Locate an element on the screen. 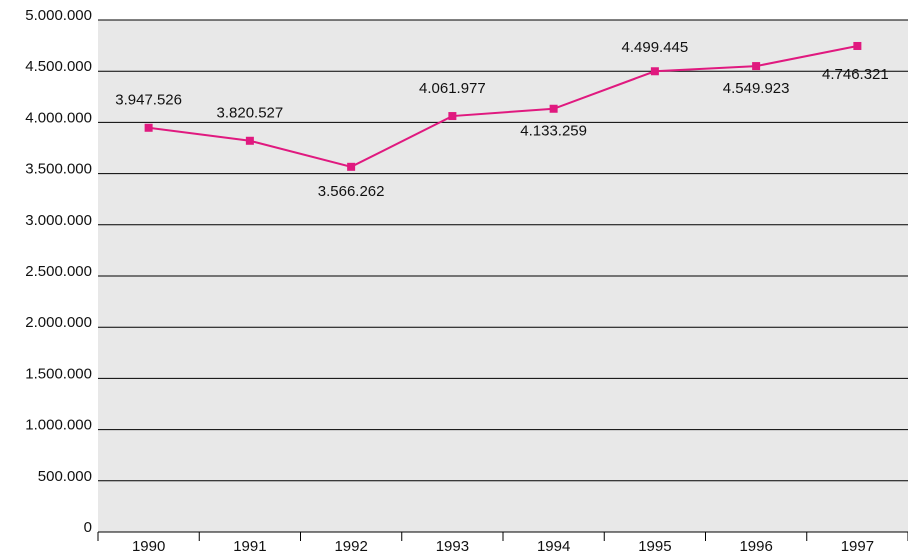 Image resolution: width=908 pixels, height=557 pixels. x-tick-label: 1991 is located at coordinates (249, 546).